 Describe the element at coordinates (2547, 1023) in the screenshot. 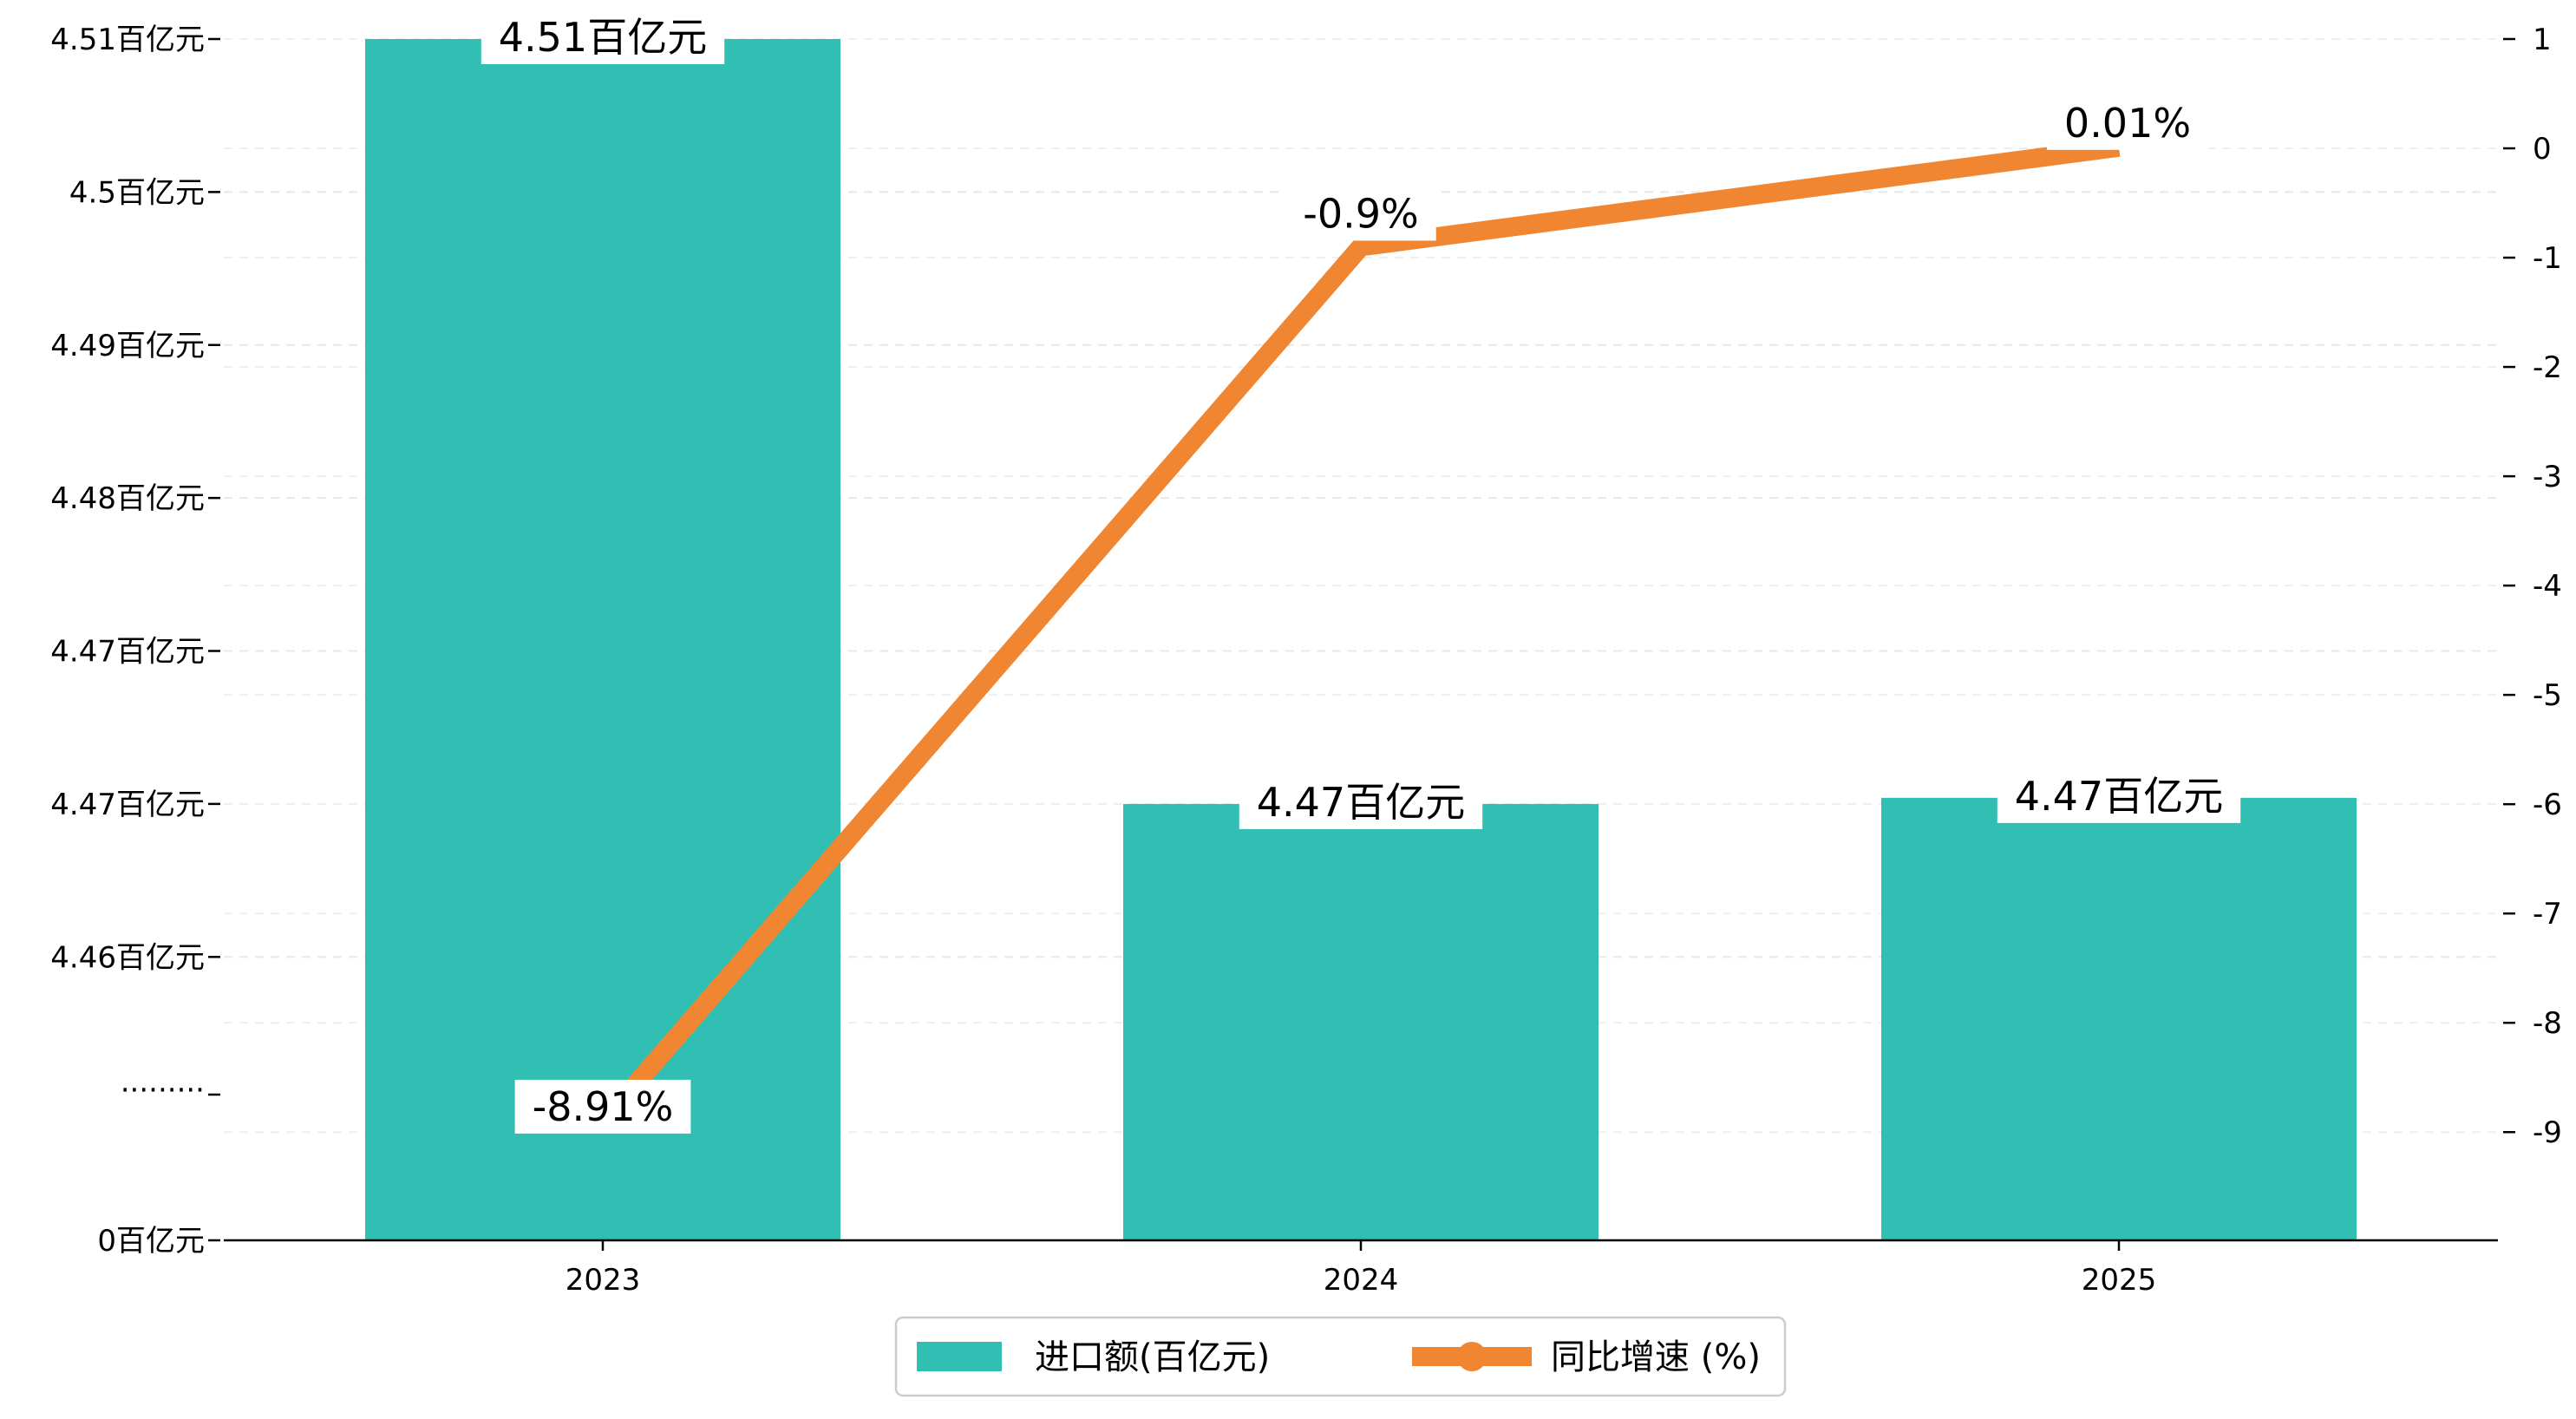

I see `y-tick-label: -8` at that location.